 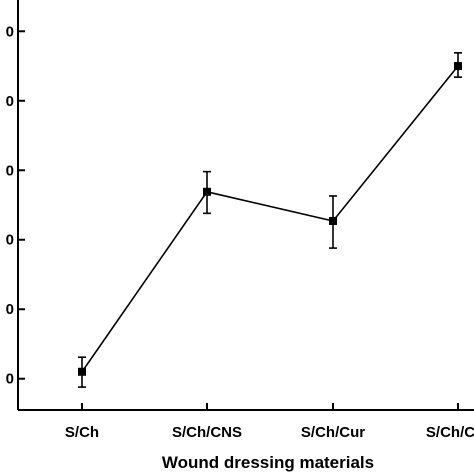 I want to click on y-axis-ticks: 0 0 0 0 0 0, so click(x=15, y=205).